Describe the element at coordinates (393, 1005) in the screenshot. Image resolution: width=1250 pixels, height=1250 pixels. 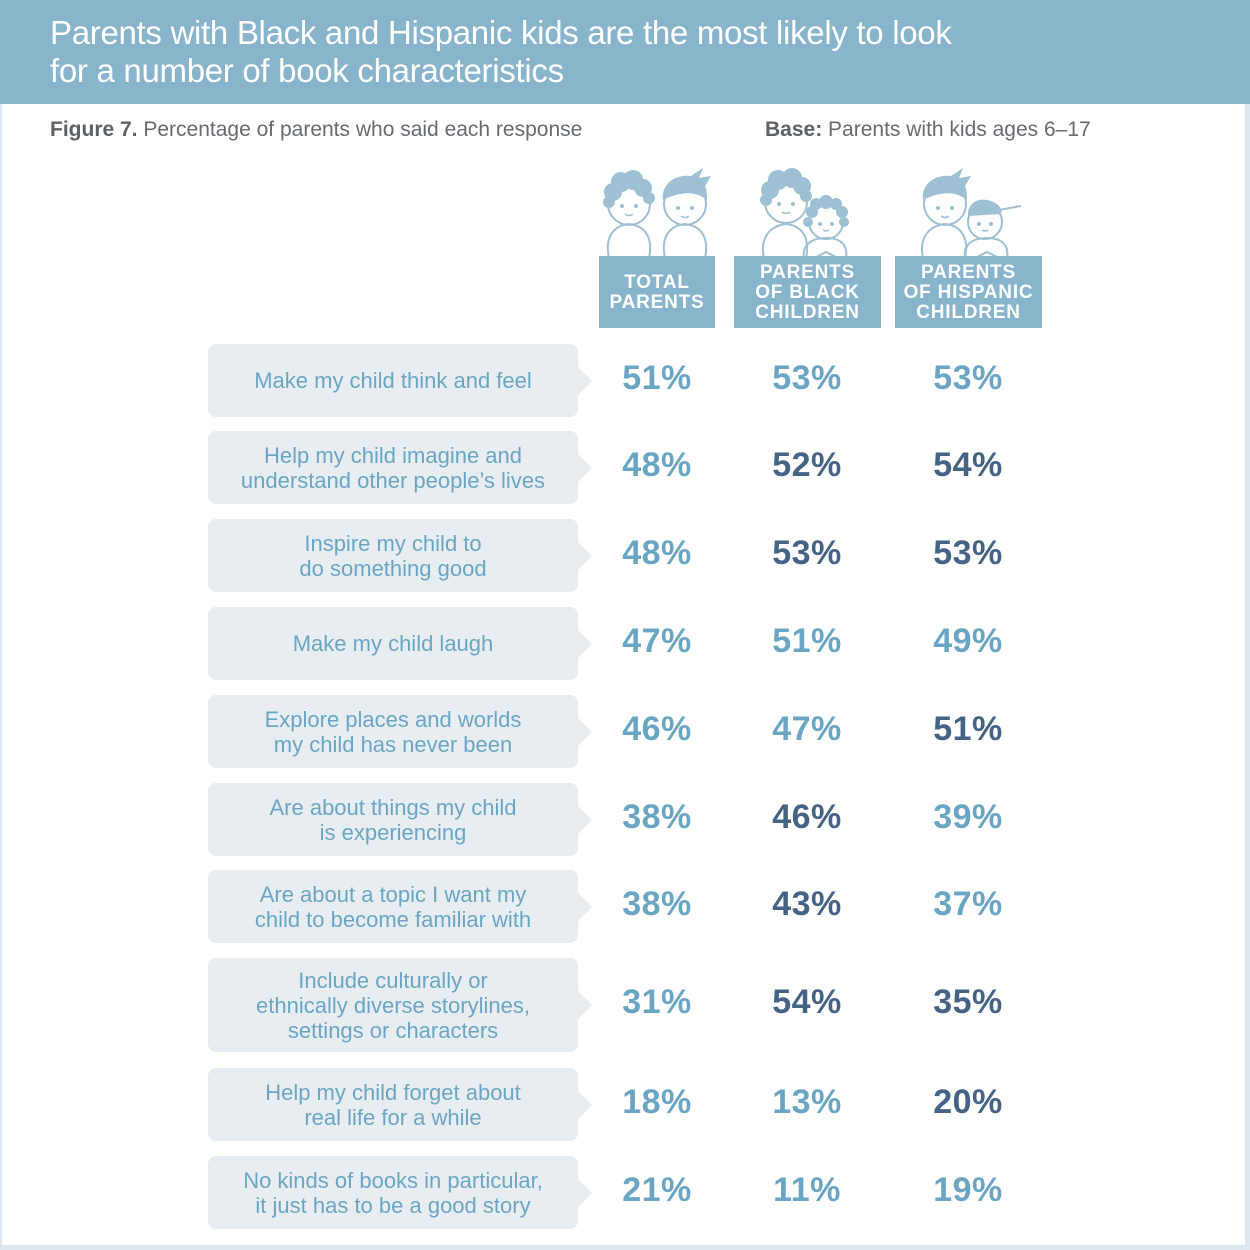
I see `response-label-line: ethnically diverse storylines,` at that location.